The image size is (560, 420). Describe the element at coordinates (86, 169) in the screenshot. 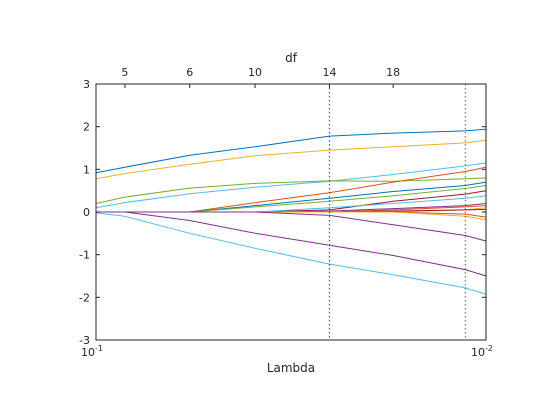

I see `y-tick-label: 1` at that location.